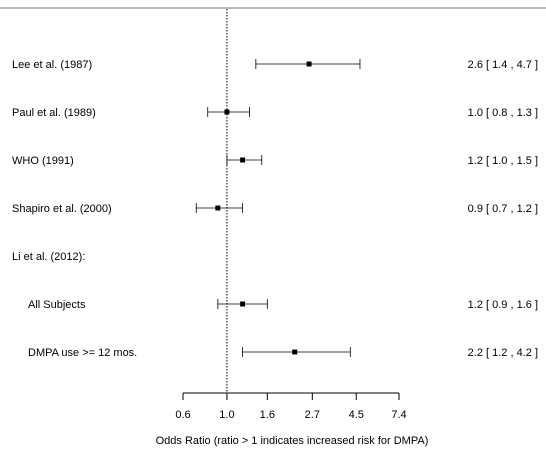 This screenshot has height=459, width=546. I want to click on ci-value-label: 1.2 [ 0.9 , 1.6 ], so click(503, 305).